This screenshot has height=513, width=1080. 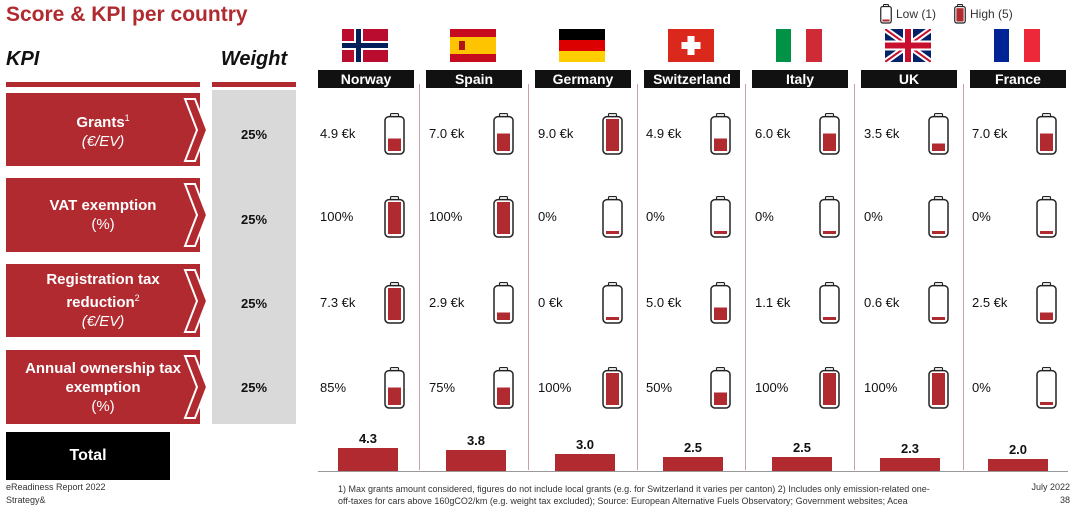 I want to click on total-bar-switzerland, so click(x=693, y=464).